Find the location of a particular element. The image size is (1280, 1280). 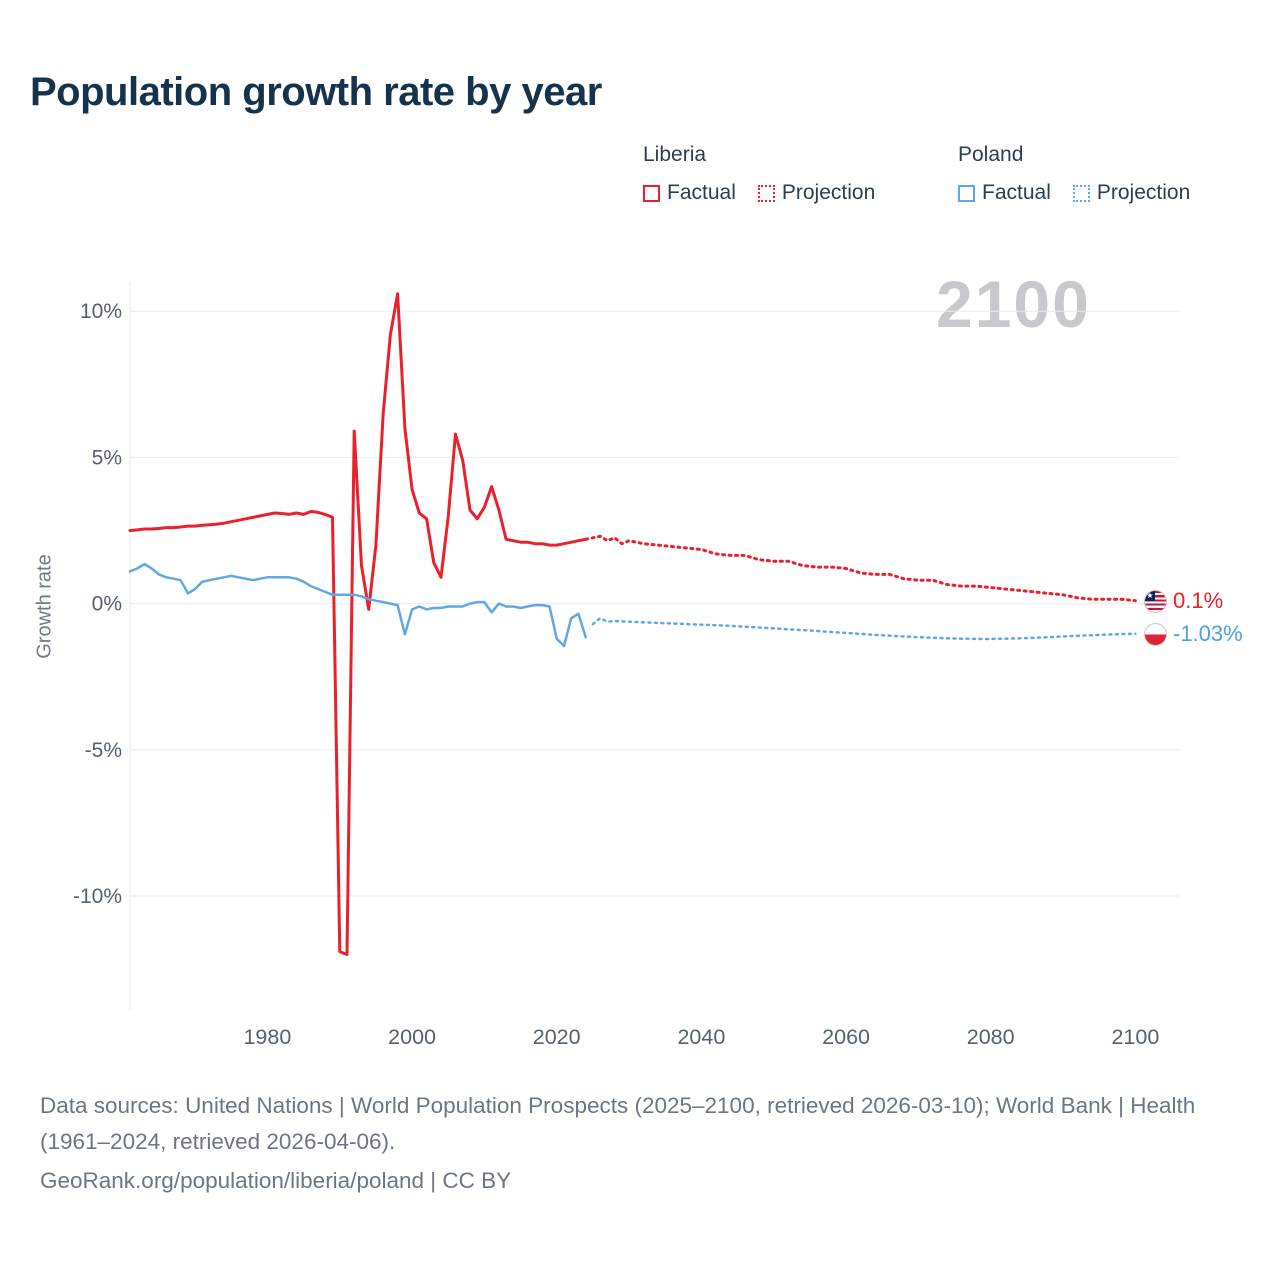

legend-item-liberia-projection: Projection is located at coordinates (816, 193).